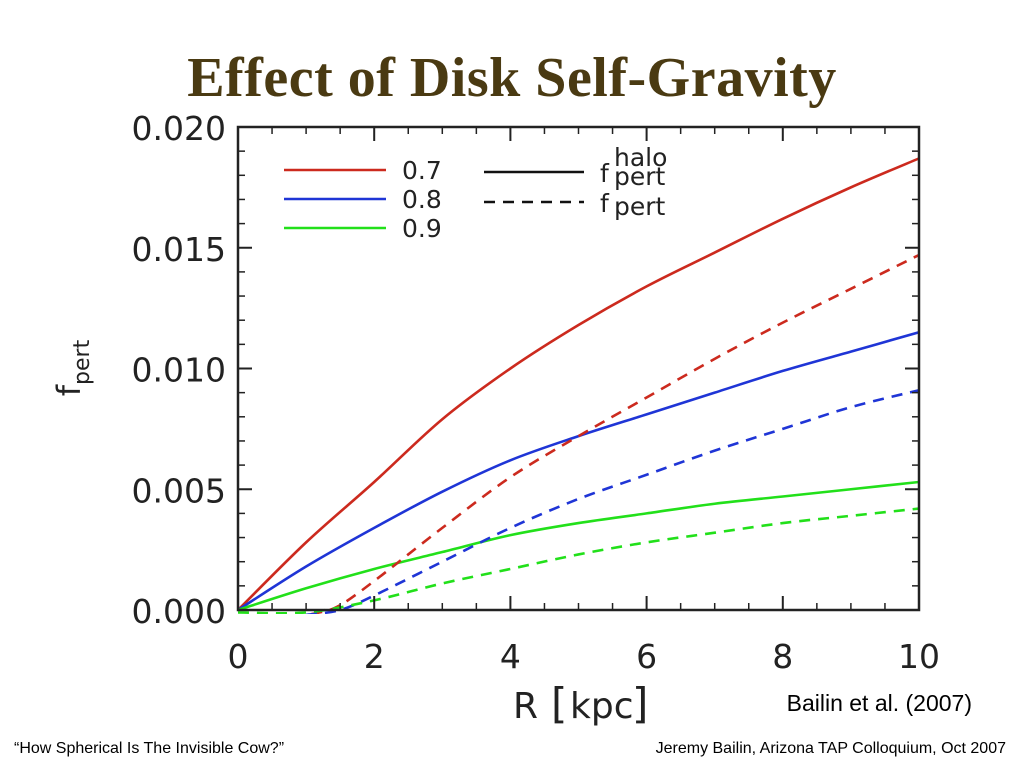 The image size is (1024, 768). What do you see at coordinates (374, 656) in the screenshot?
I see `x-tick-label: 2` at bounding box center [374, 656].